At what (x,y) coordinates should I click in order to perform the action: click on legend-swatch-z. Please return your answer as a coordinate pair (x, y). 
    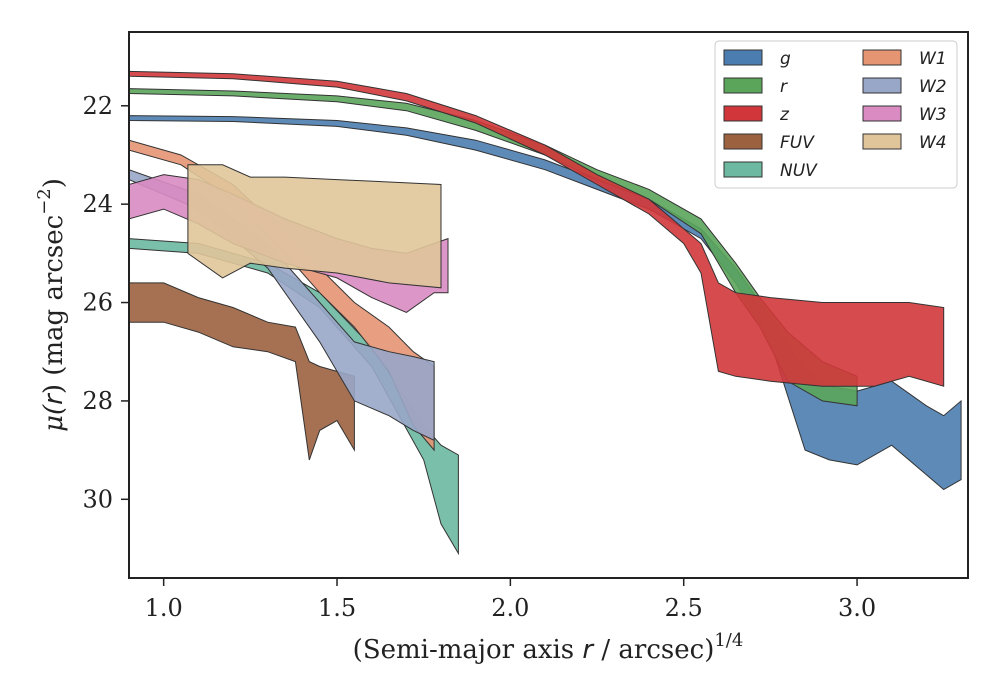
    Looking at the image, I should click on (743, 113).